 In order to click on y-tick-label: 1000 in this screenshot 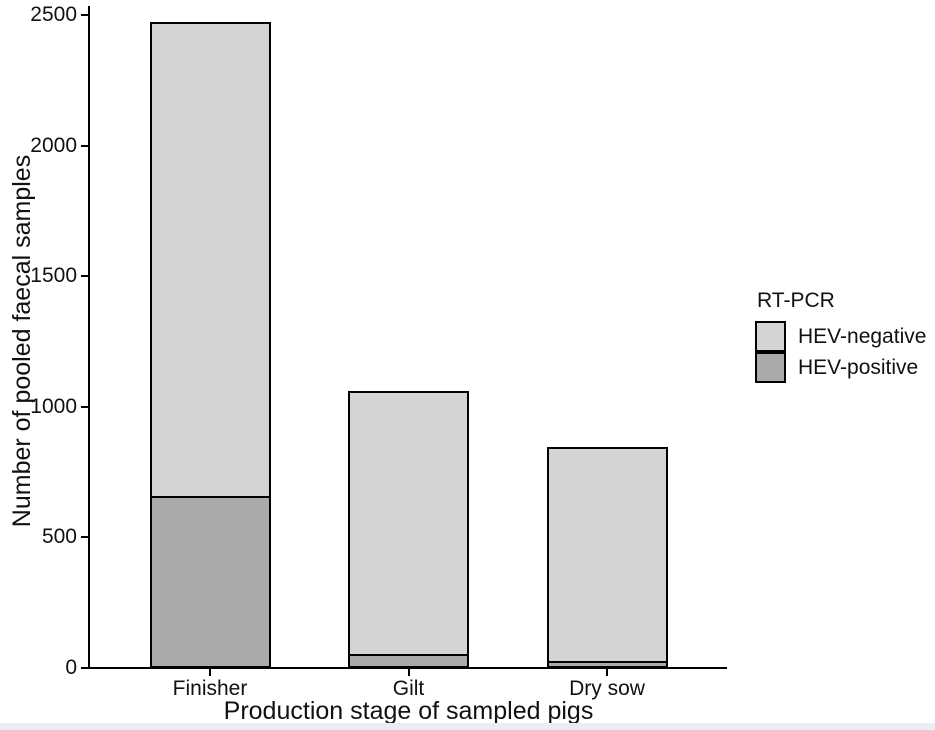, I will do `click(53, 406)`.